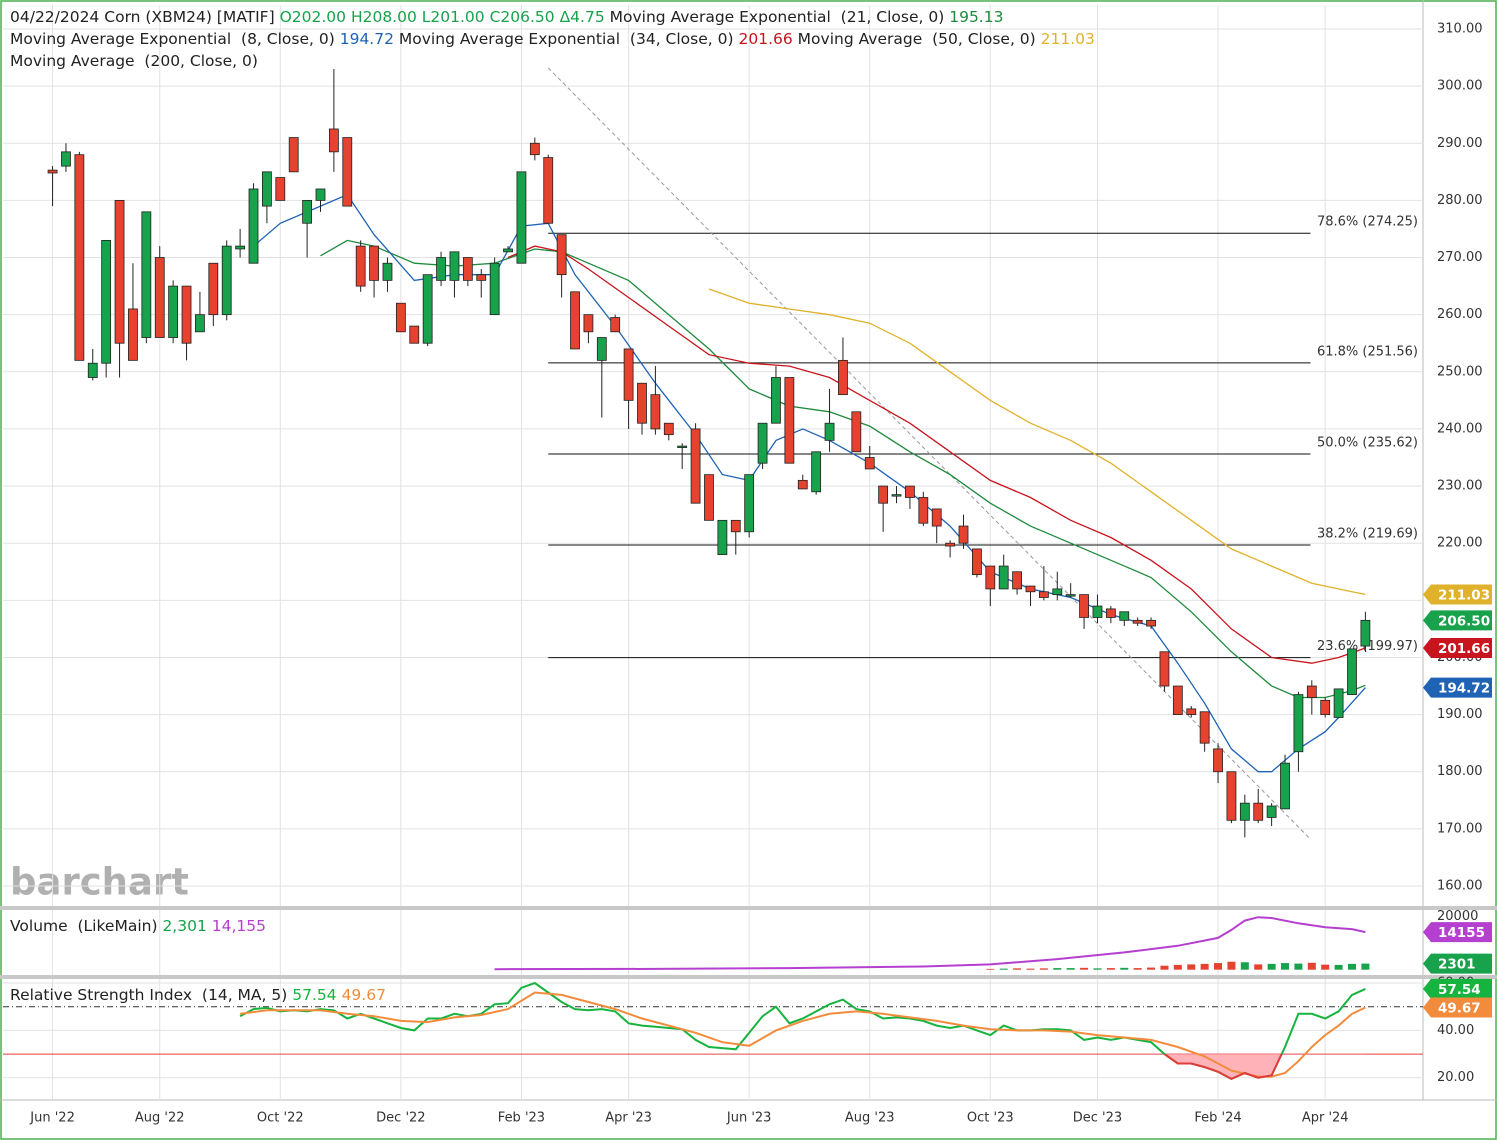 The width and height of the screenshot is (1497, 1140). I want to click on fib-label: 50.0% (235.62), so click(1367, 442).